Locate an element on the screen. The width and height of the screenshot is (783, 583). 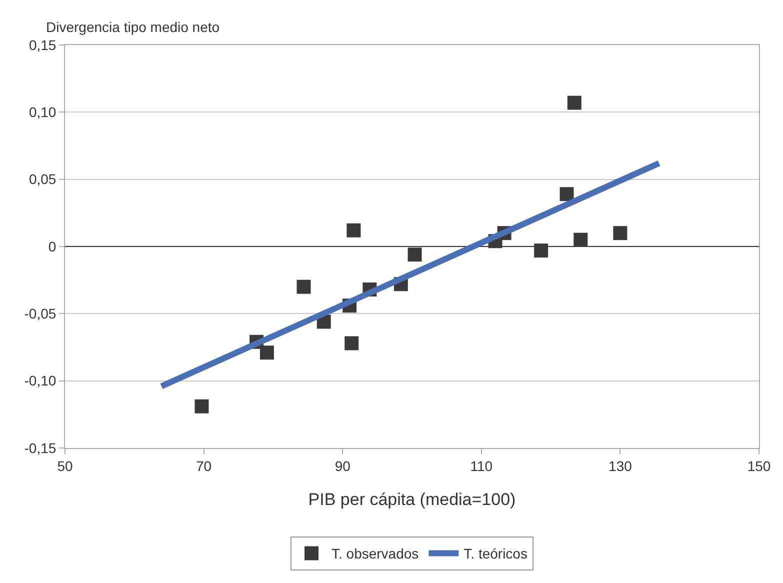
y-tick-label: 0,15 is located at coordinates (42, 44).